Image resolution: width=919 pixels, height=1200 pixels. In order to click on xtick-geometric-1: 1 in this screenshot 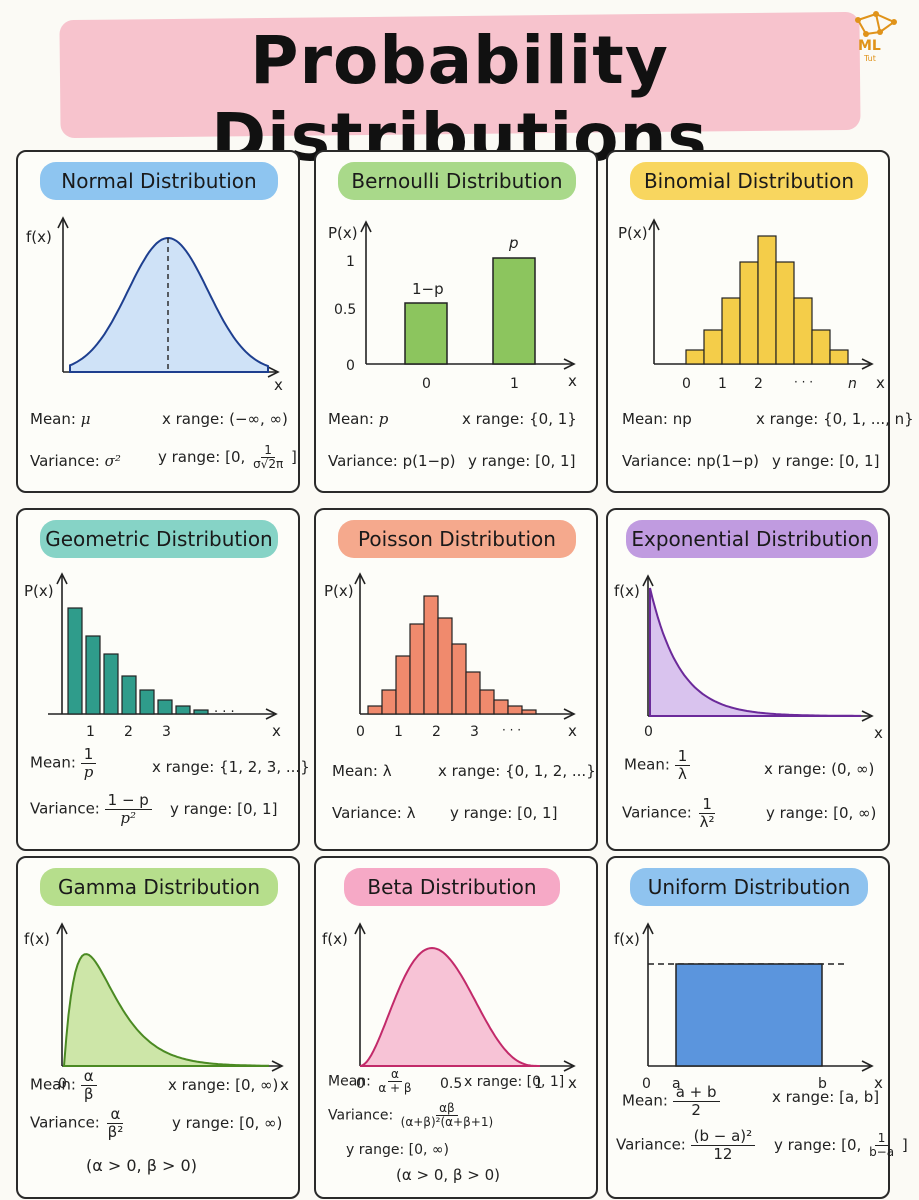, I will do `click(90, 732)`.